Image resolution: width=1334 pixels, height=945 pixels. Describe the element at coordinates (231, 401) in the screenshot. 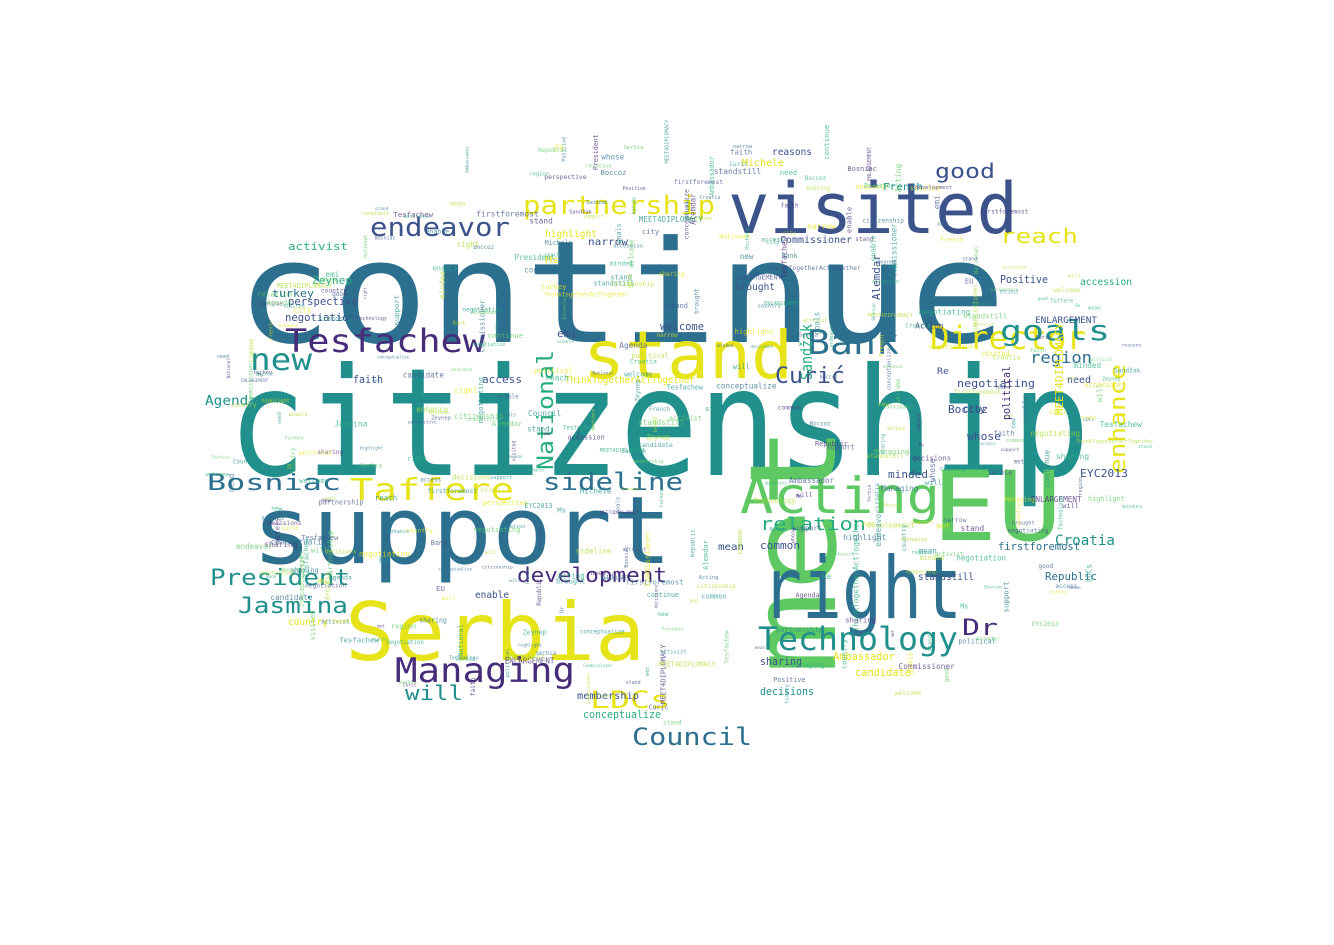

I see `word-Agenda: Agenda` at that location.